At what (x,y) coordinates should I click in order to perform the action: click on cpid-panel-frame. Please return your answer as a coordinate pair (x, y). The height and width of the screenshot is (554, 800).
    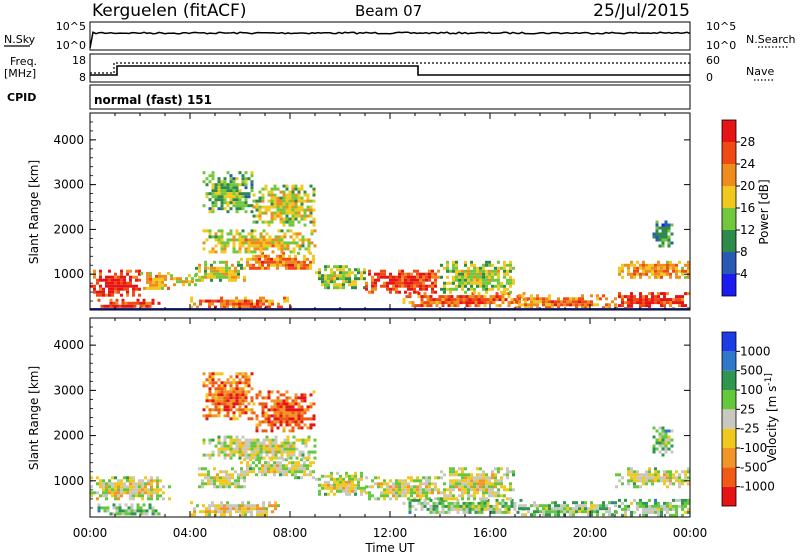
    Looking at the image, I should click on (390, 97).